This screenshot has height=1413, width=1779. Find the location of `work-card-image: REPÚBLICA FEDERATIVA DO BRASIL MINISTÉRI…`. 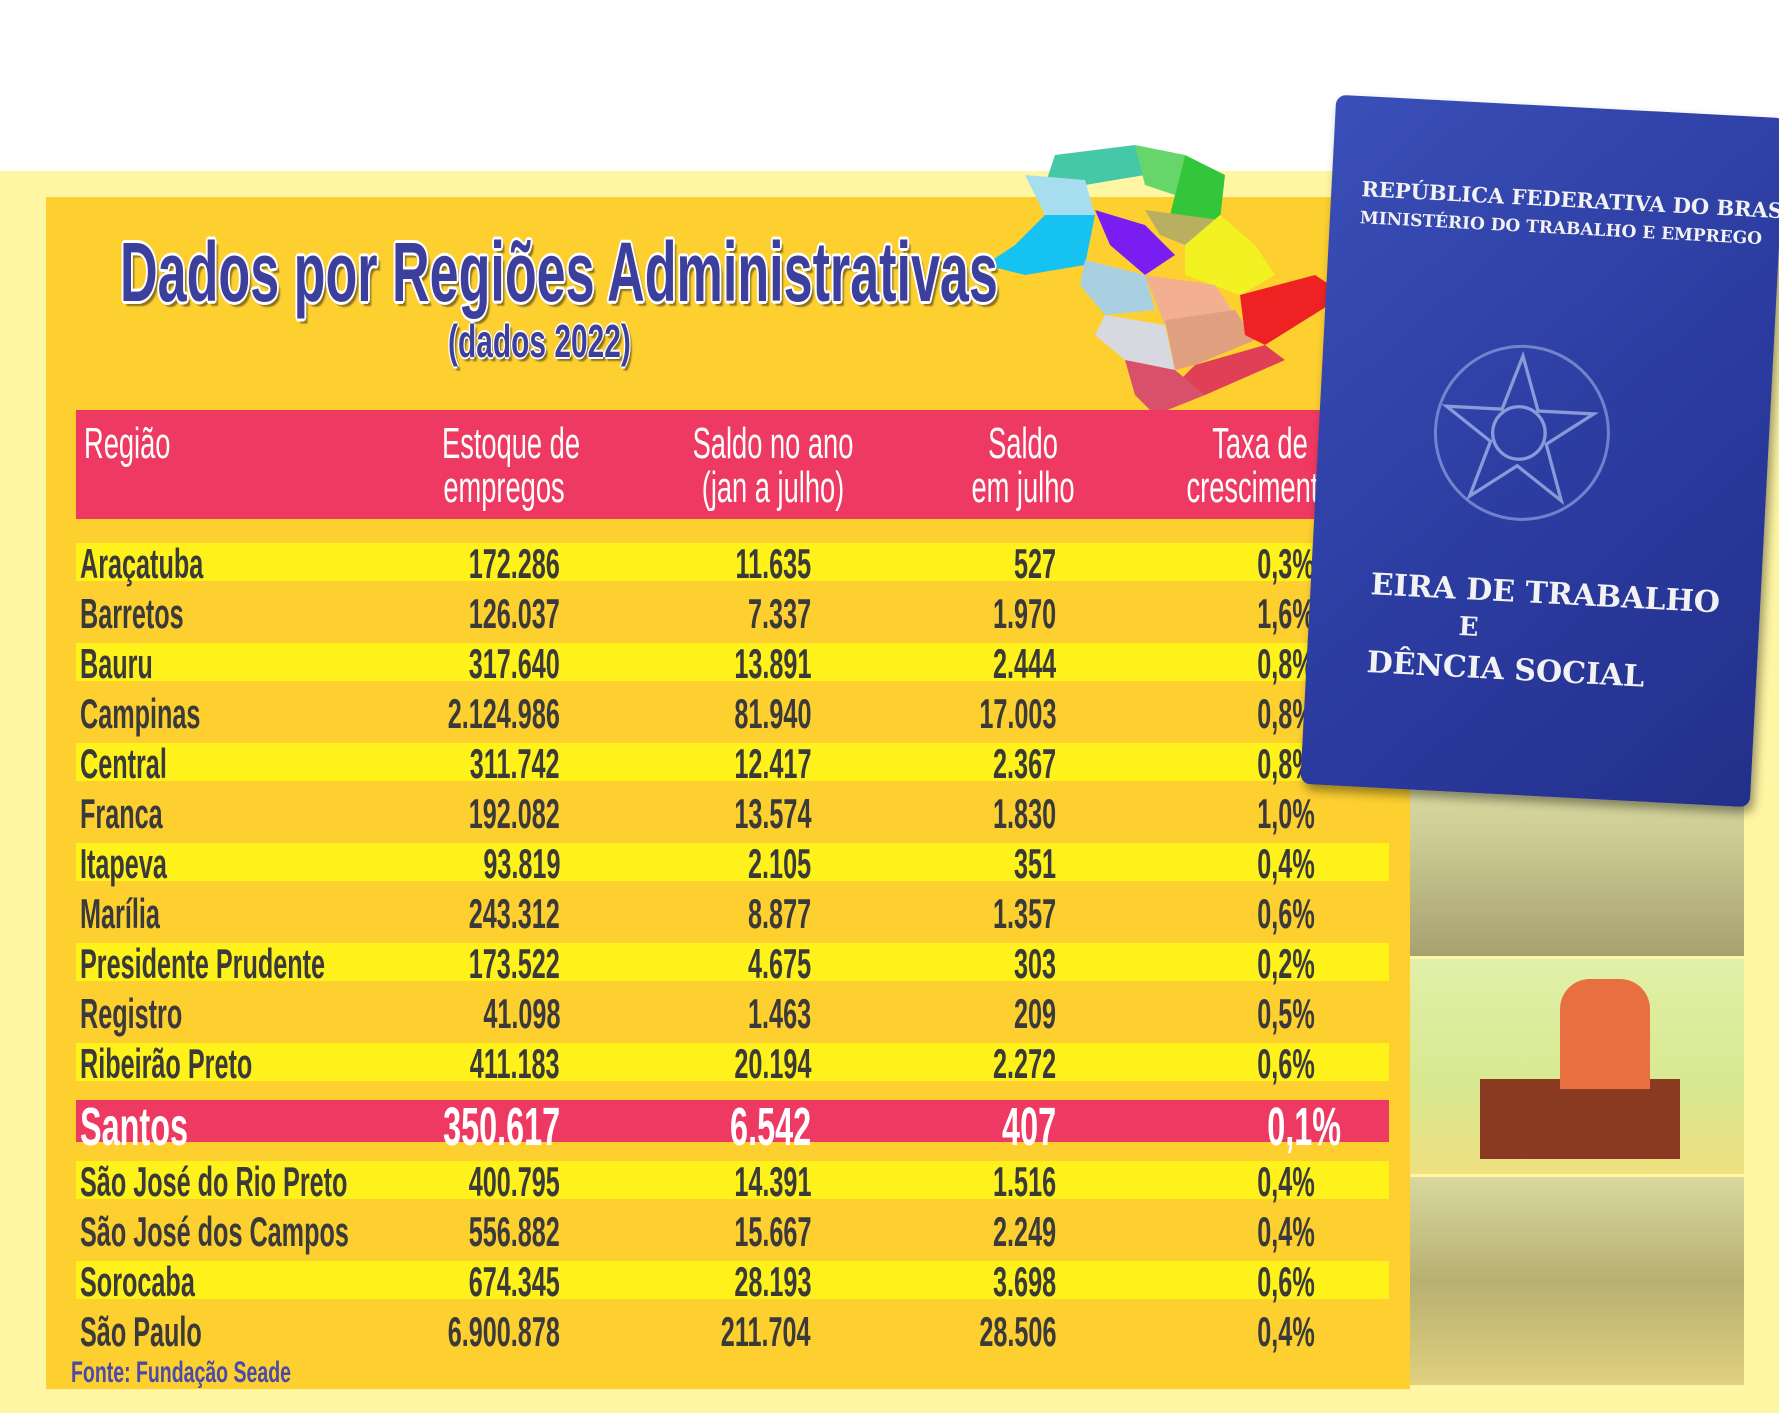

work-card-image: REPÚBLICA FEDERATIVA DO BRASIL MINISTÉRI… is located at coordinates (1539, 451).